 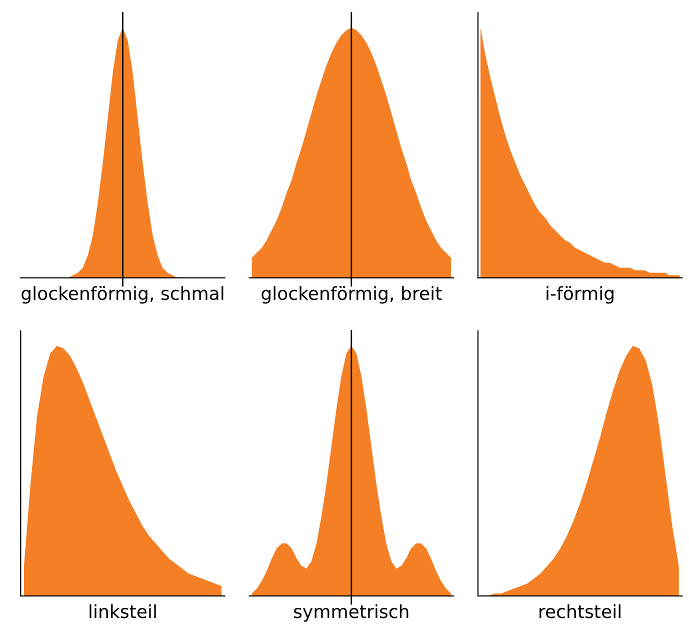 I want to click on x-axis-title: glockenförmig, breit, so click(x=352, y=295).